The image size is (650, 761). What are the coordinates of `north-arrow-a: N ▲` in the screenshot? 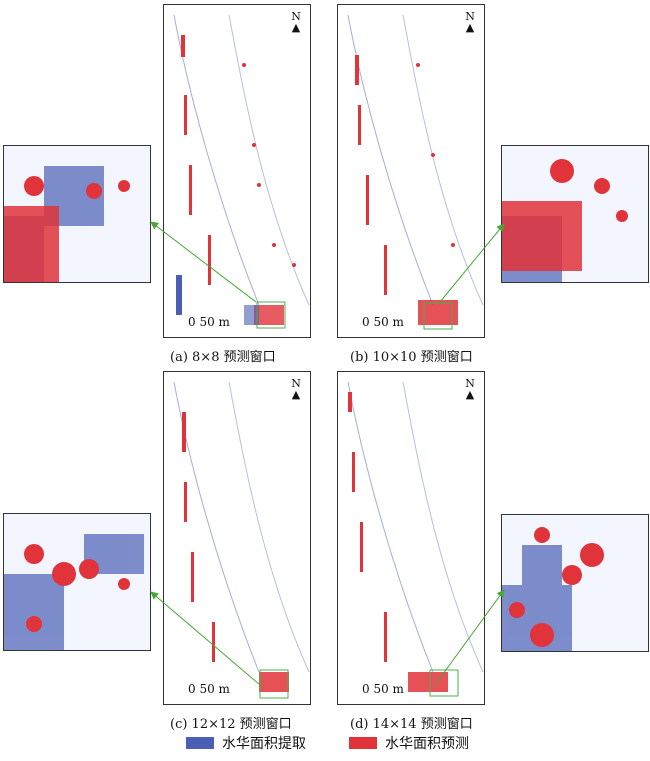 It's located at (296, 22).